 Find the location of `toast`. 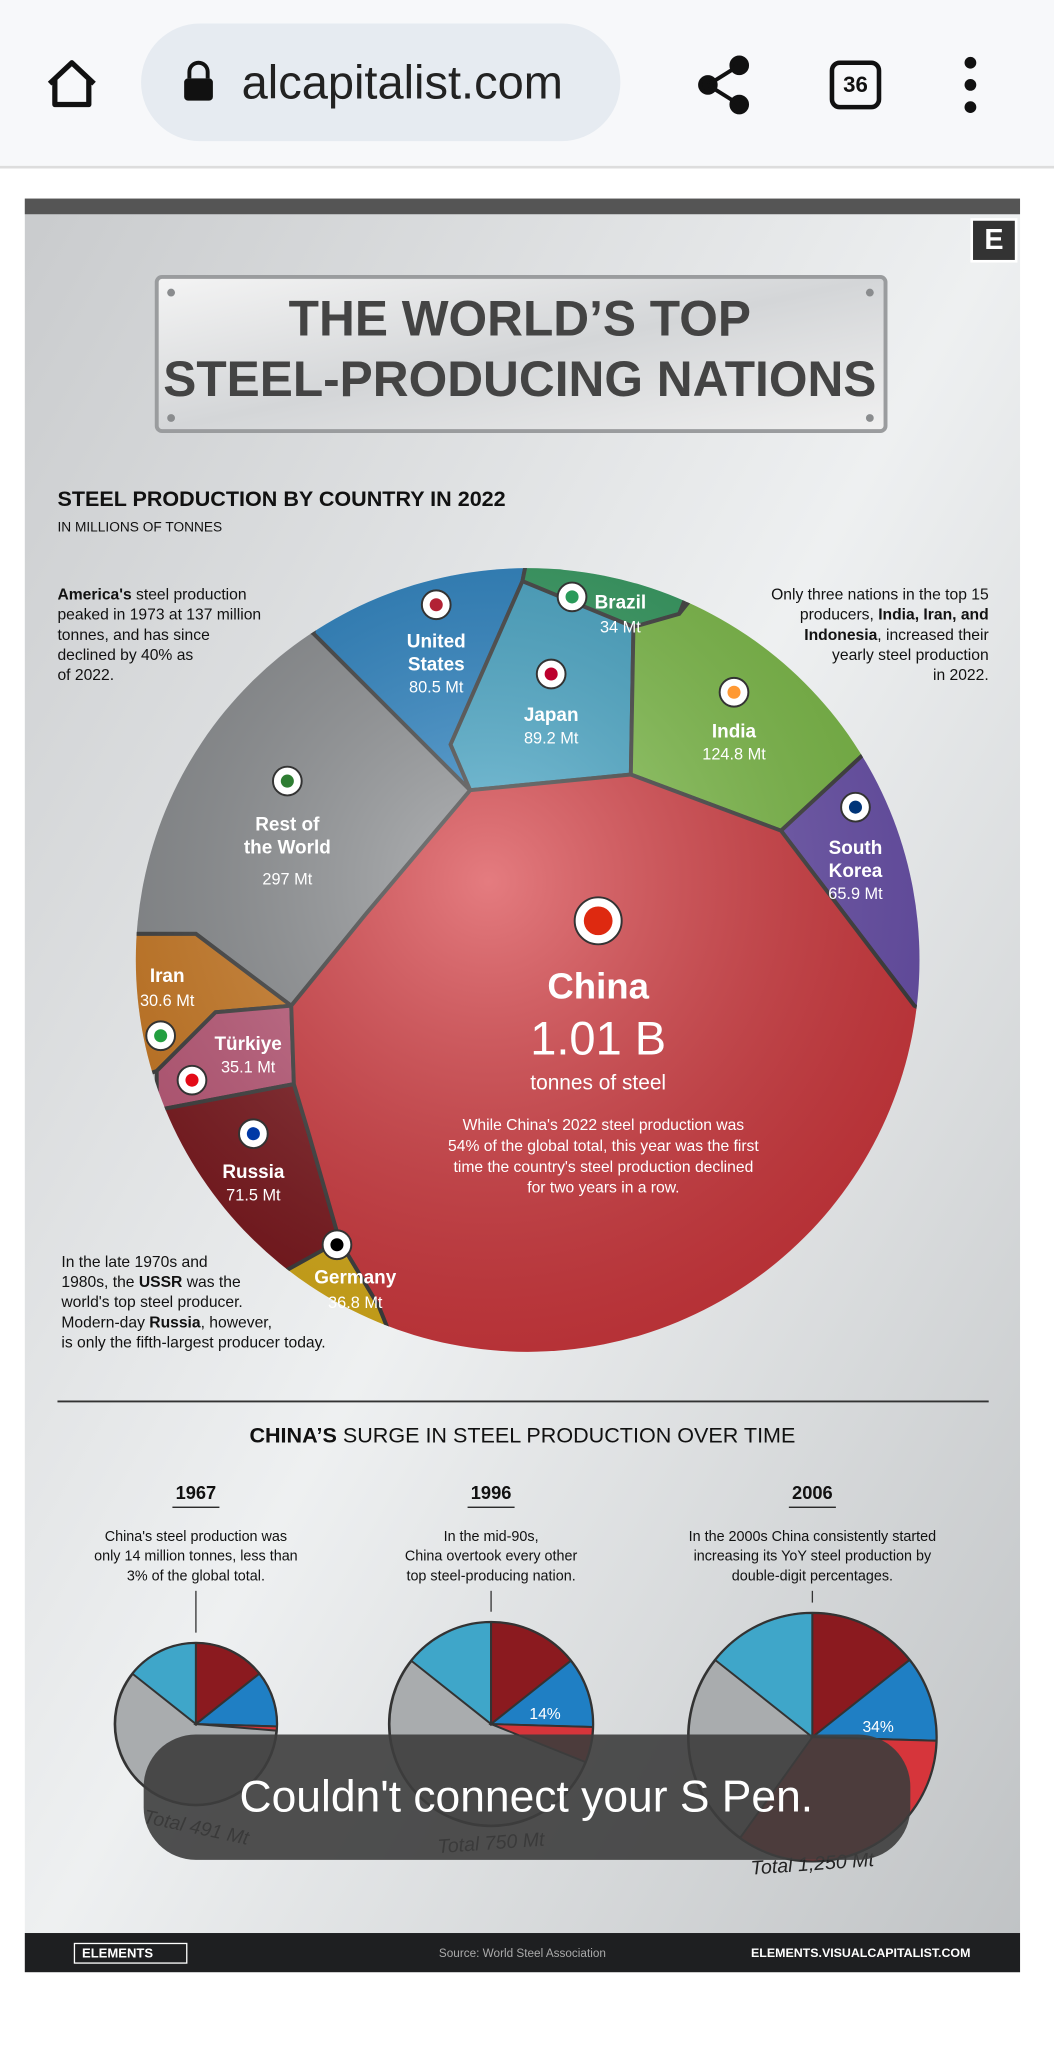

toast is located at coordinates (527, 1797).